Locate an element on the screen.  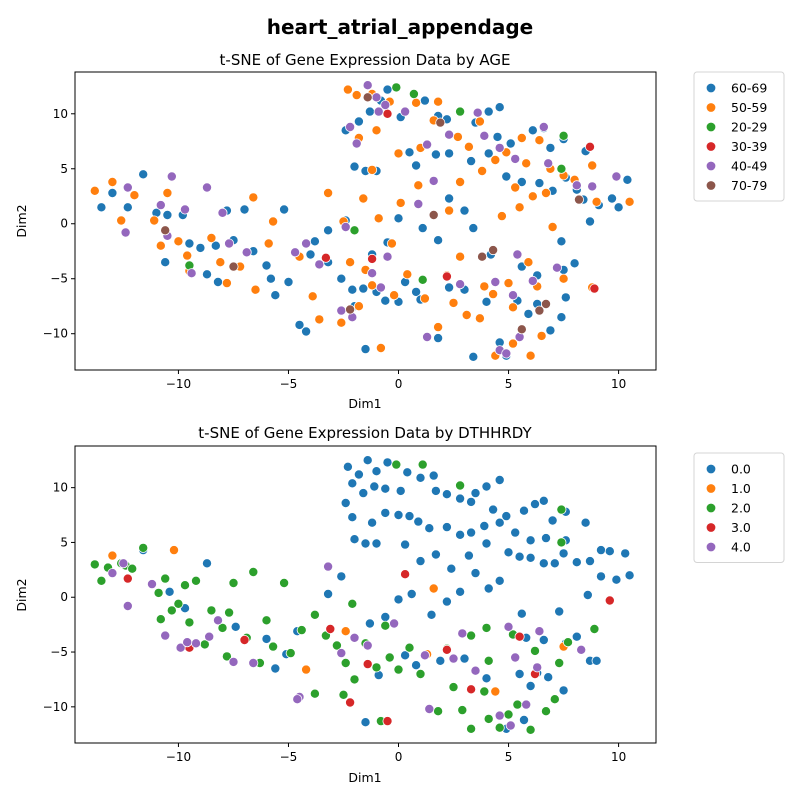
y-tick-label: 0 is located at coordinates (64, 597).